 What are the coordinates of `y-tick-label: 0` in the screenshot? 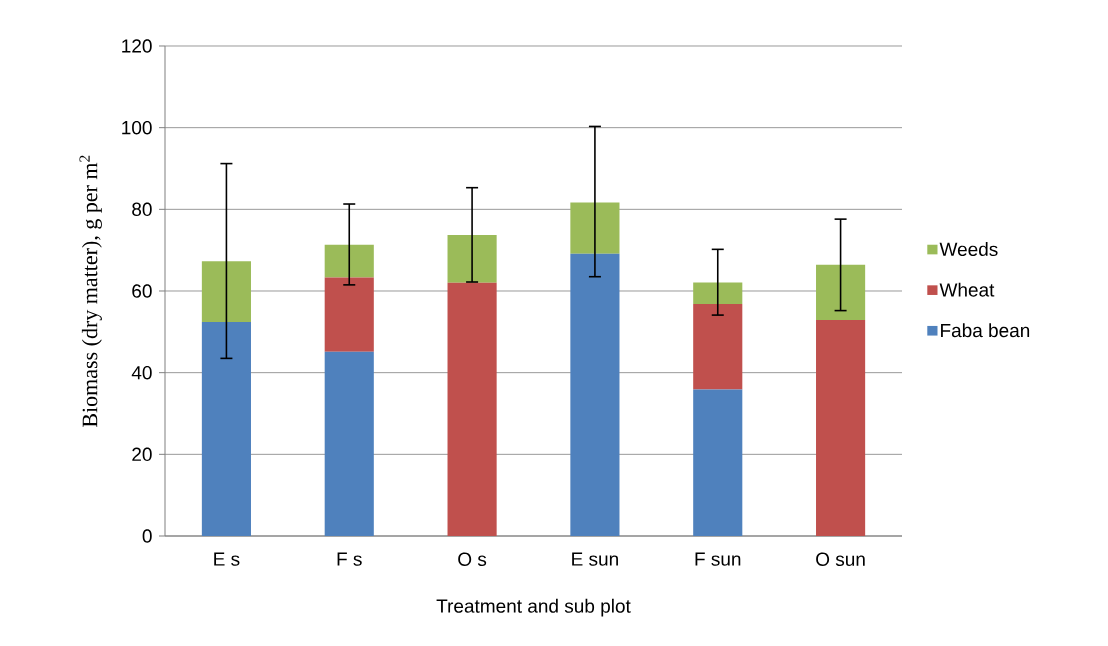 It's located at (147, 536).